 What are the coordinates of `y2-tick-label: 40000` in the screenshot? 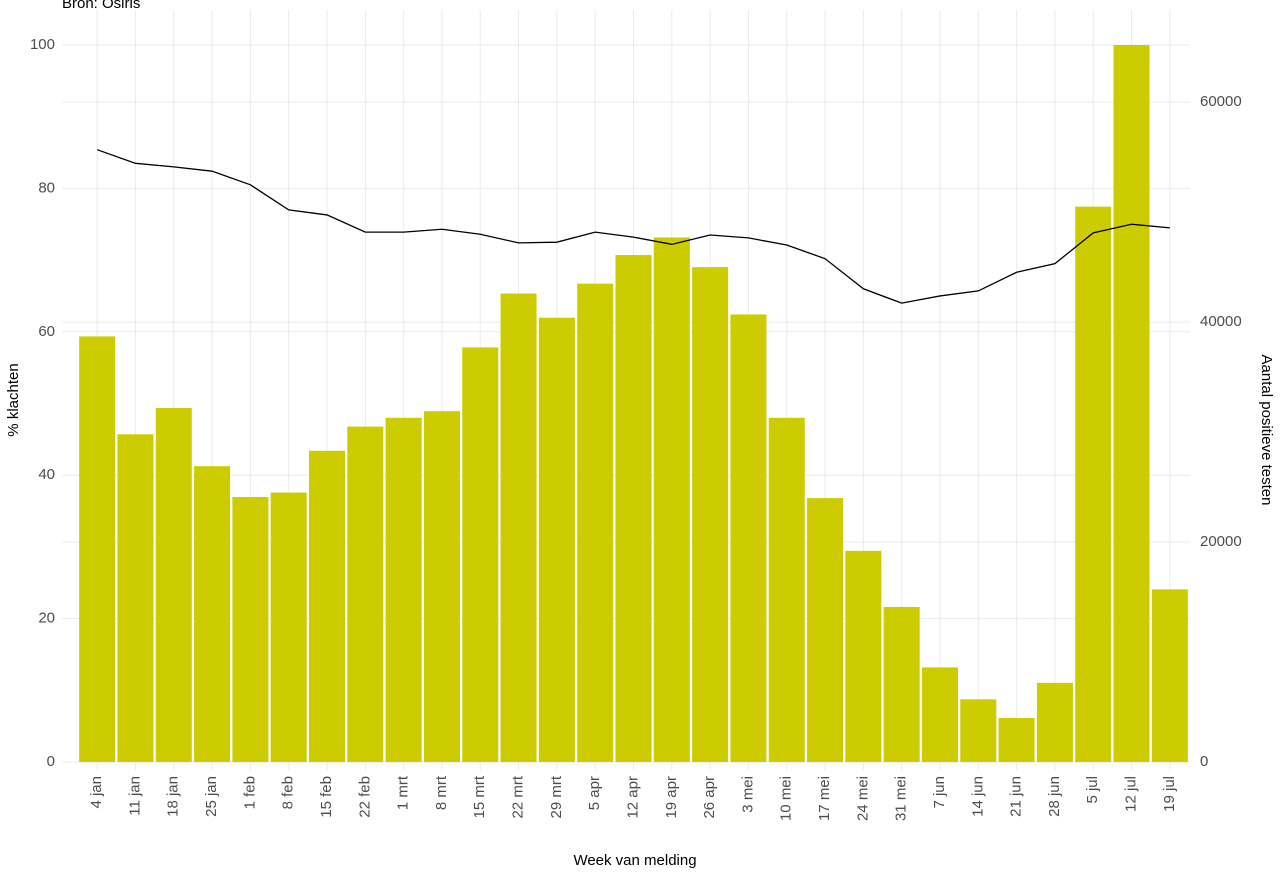 It's located at (1221, 321).